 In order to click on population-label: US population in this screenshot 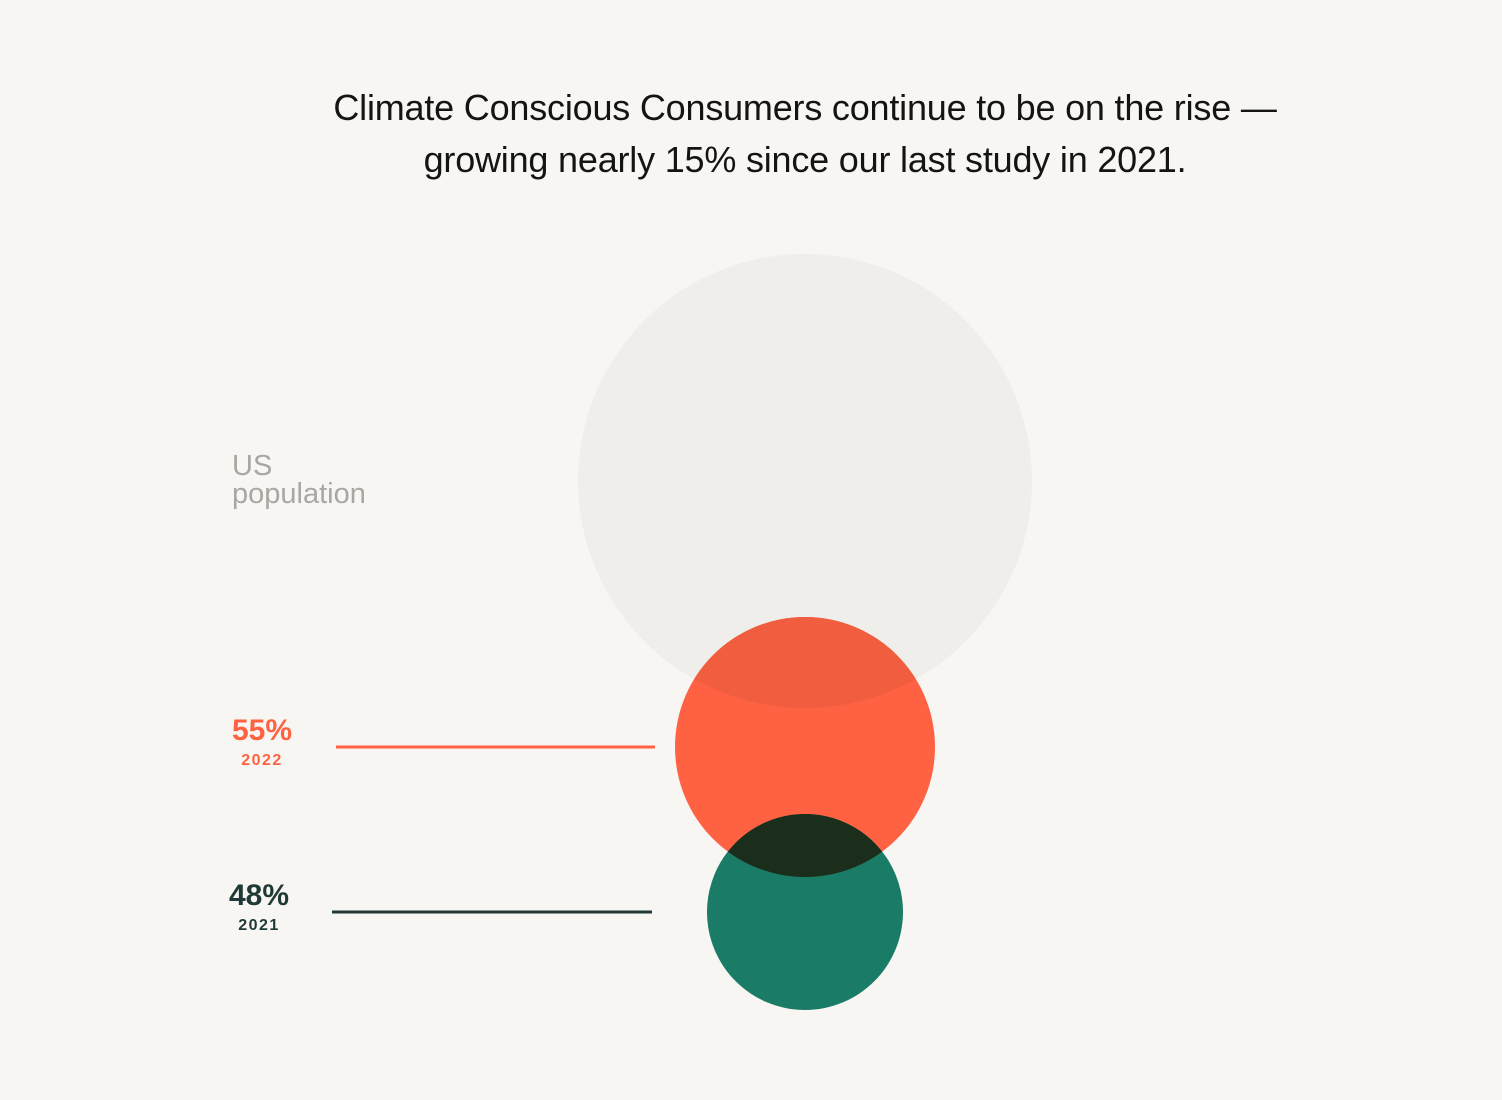, I will do `click(299, 480)`.